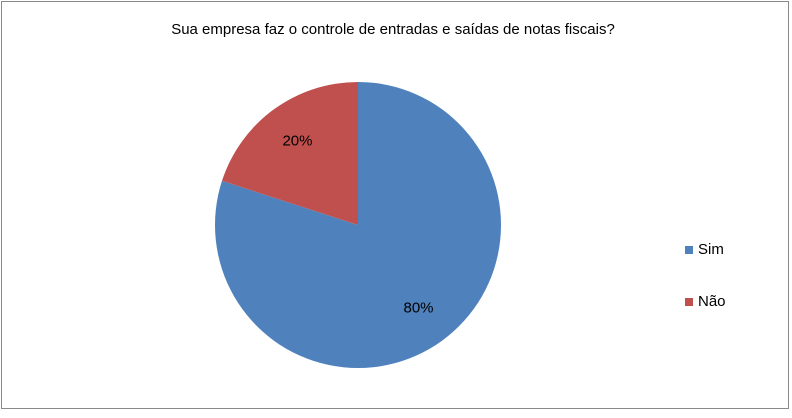 The width and height of the screenshot is (792, 418). Describe the element at coordinates (289, 153) in the screenshot. I see `pie-slice` at that location.